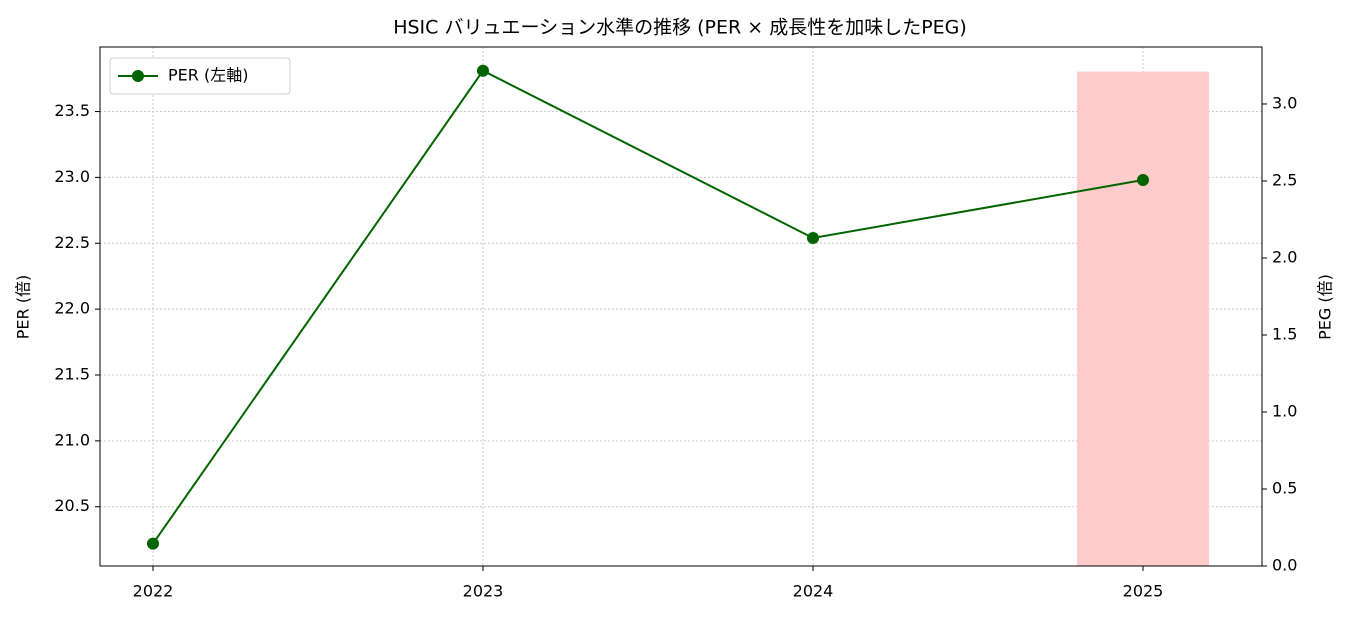 The width and height of the screenshot is (1351, 617). Describe the element at coordinates (72, 176) in the screenshot. I see `y-tick-label: 23.0` at that location.